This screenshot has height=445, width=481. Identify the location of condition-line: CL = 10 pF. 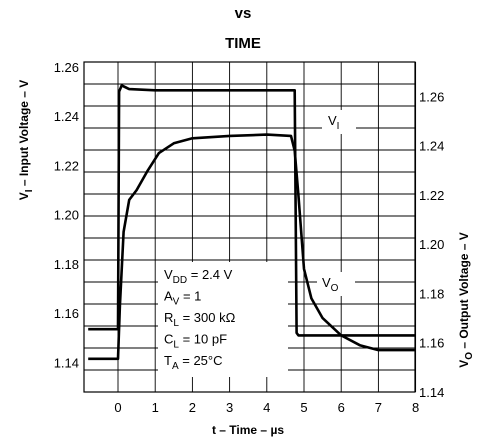
(195, 341).